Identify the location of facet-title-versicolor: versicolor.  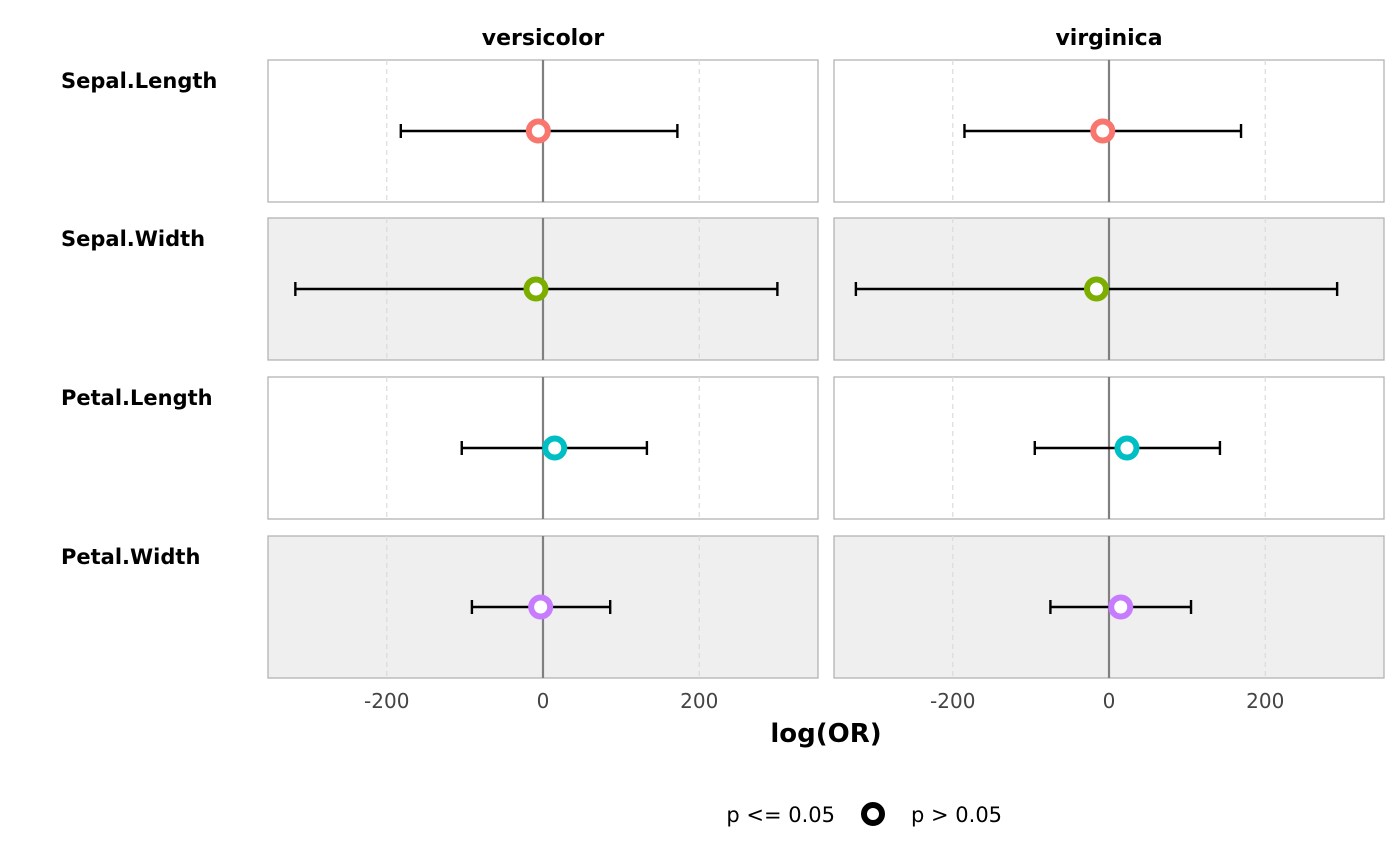
(543, 38).